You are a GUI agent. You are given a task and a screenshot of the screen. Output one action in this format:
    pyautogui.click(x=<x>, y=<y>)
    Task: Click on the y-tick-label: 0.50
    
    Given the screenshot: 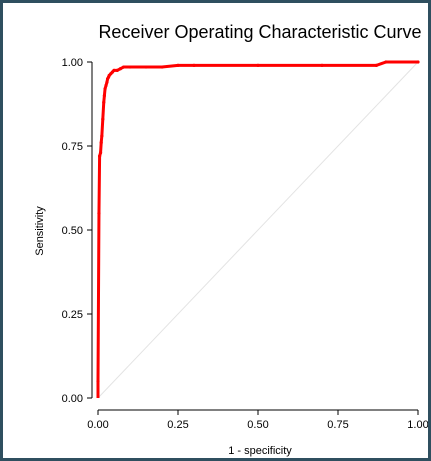 What is the action you would take?
    pyautogui.click(x=72, y=231)
    